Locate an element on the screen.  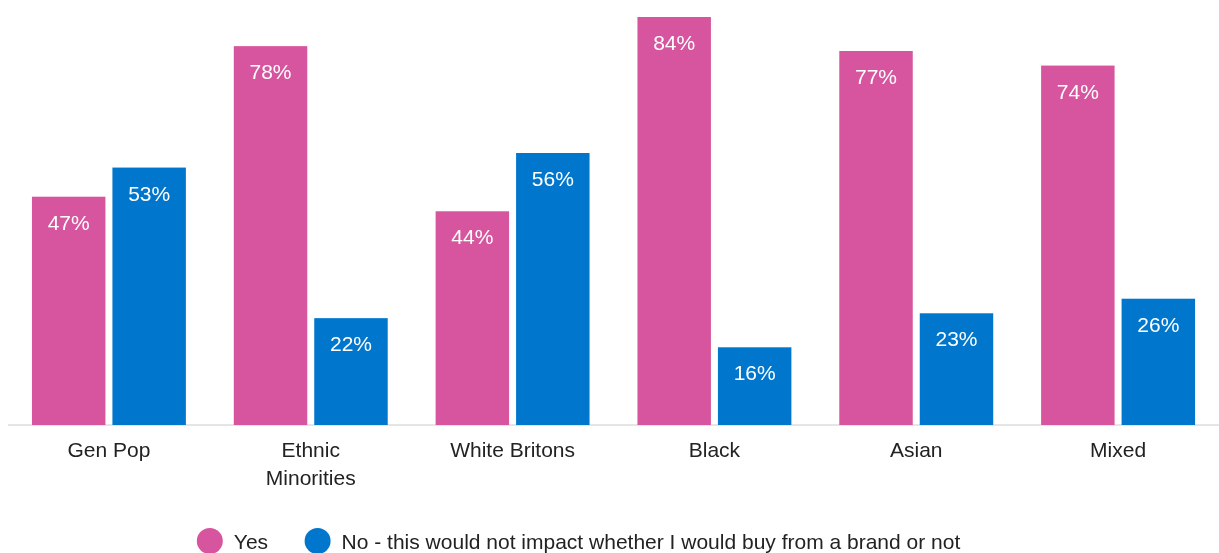
legend-label: Yes is located at coordinates (251, 541).